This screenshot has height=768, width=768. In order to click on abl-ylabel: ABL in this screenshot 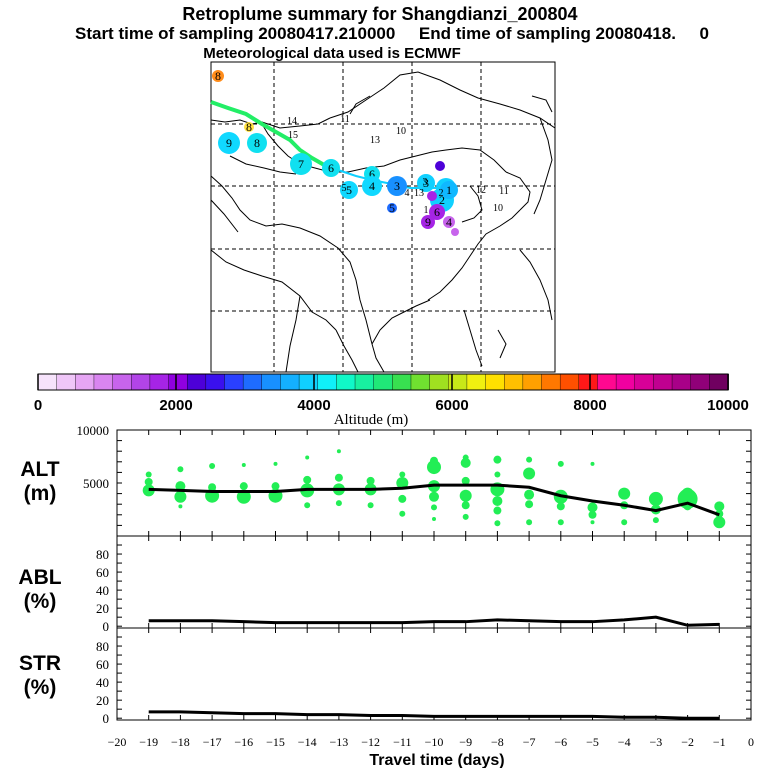, I will do `click(39, 577)`.